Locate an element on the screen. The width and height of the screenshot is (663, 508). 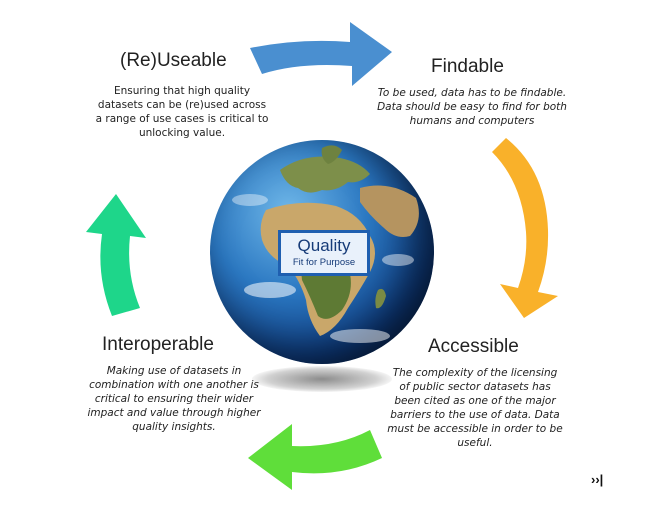
accessible-title: Accessible is located at coordinates (473, 346).